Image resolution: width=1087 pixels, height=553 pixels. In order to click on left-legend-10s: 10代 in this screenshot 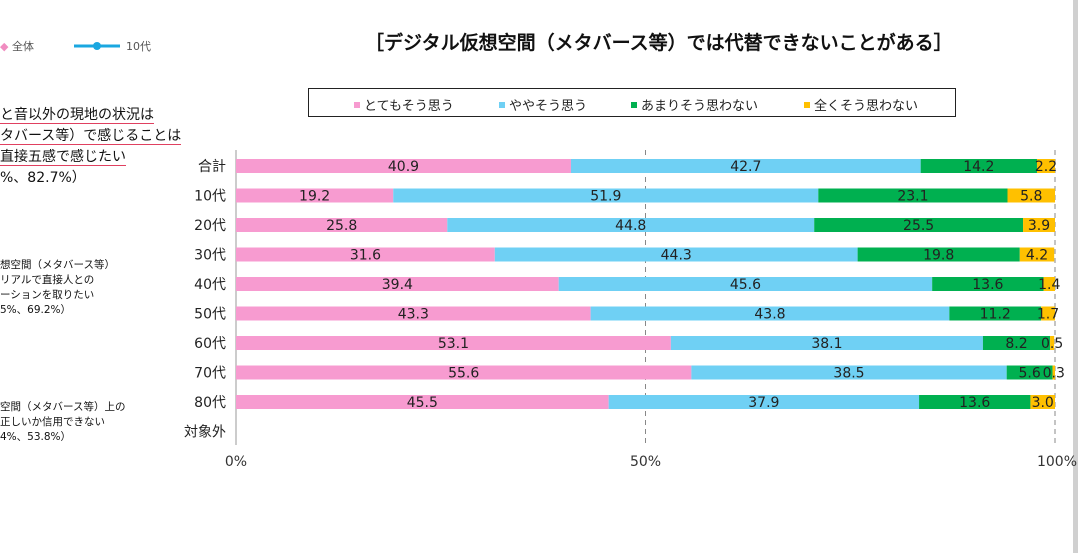, I will do `click(112, 46)`.